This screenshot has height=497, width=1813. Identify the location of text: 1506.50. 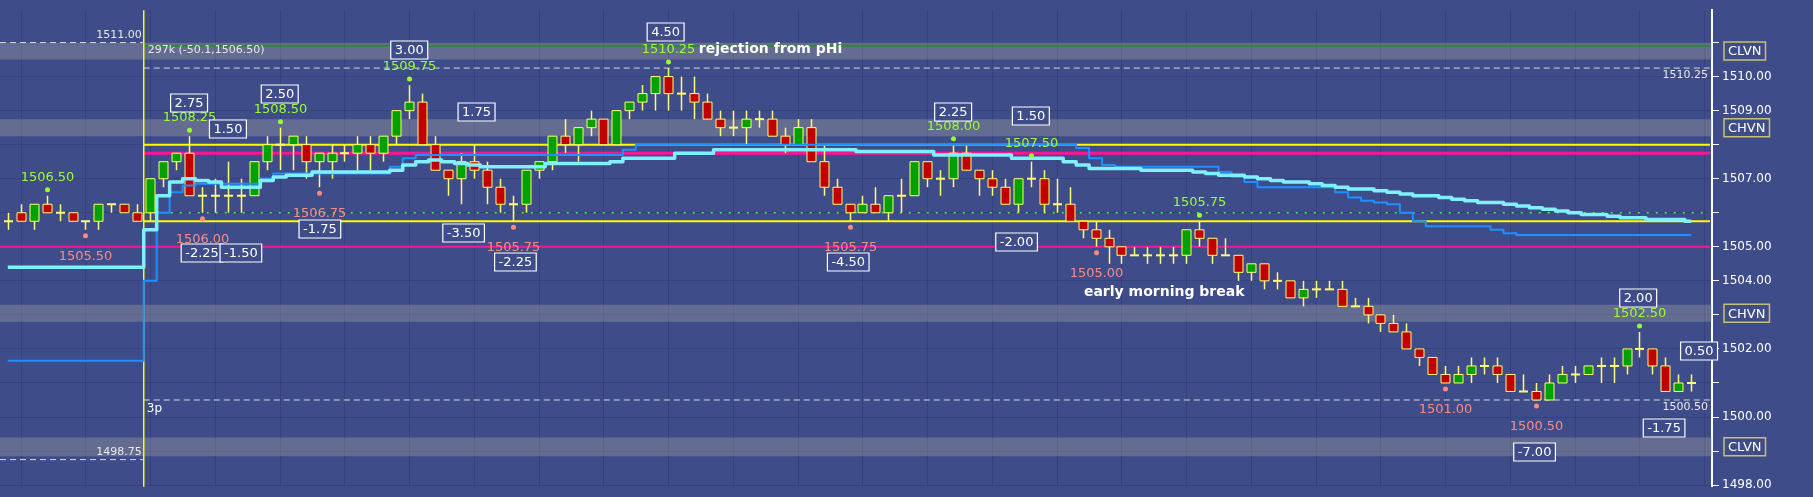
(47, 176).